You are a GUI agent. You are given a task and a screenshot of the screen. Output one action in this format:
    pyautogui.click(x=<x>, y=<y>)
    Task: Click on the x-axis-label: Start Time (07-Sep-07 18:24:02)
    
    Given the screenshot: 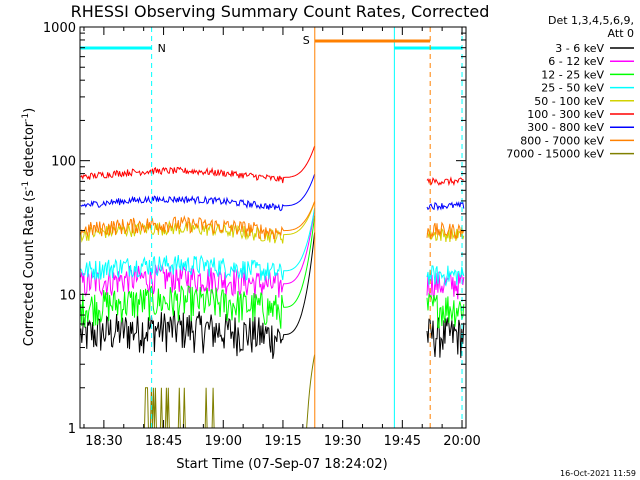 What is the action you would take?
    pyautogui.click(x=281, y=464)
    